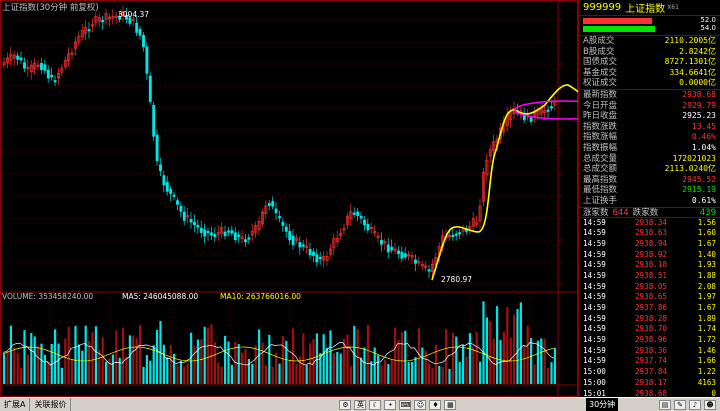  Describe the element at coordinates (15, 404) in the screenshot. I see `tab-extension-a: 扩展A` at that location.